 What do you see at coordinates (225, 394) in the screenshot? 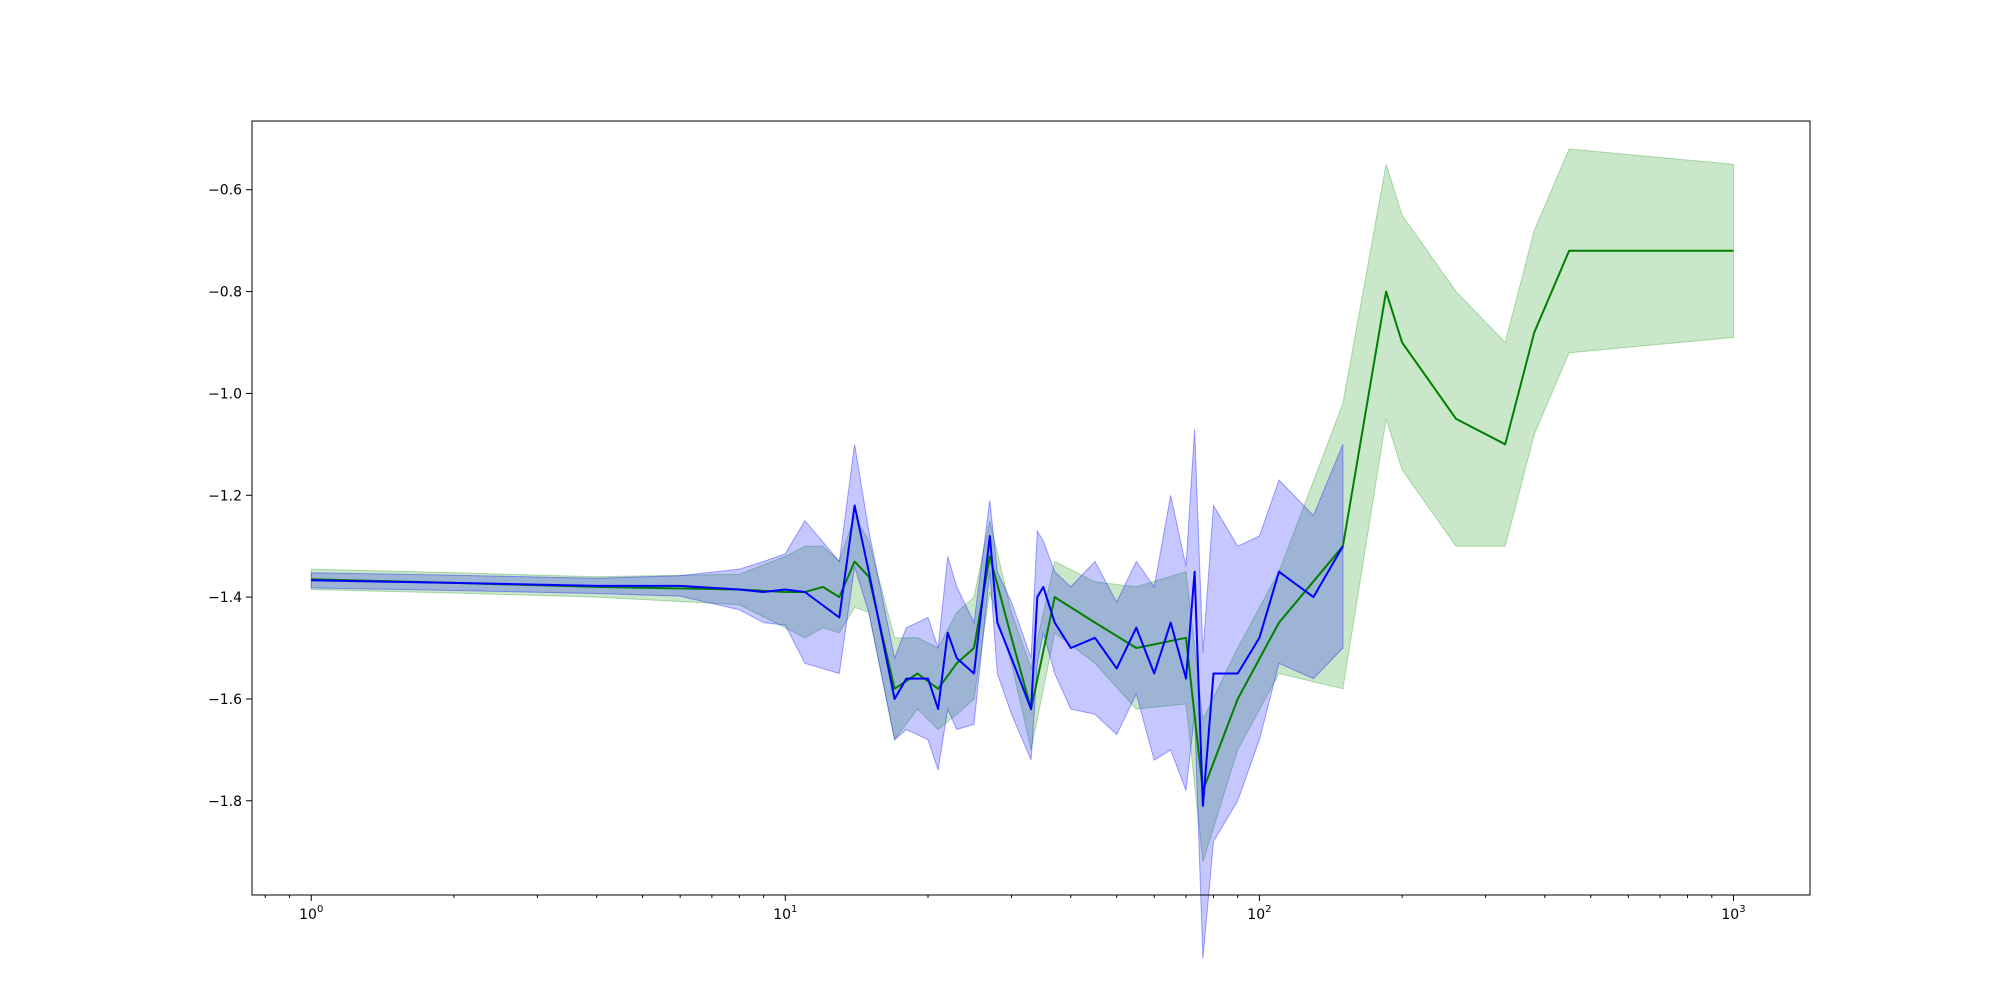
I see `y-tick-label: −1.0` at bounding box center [225, 394].